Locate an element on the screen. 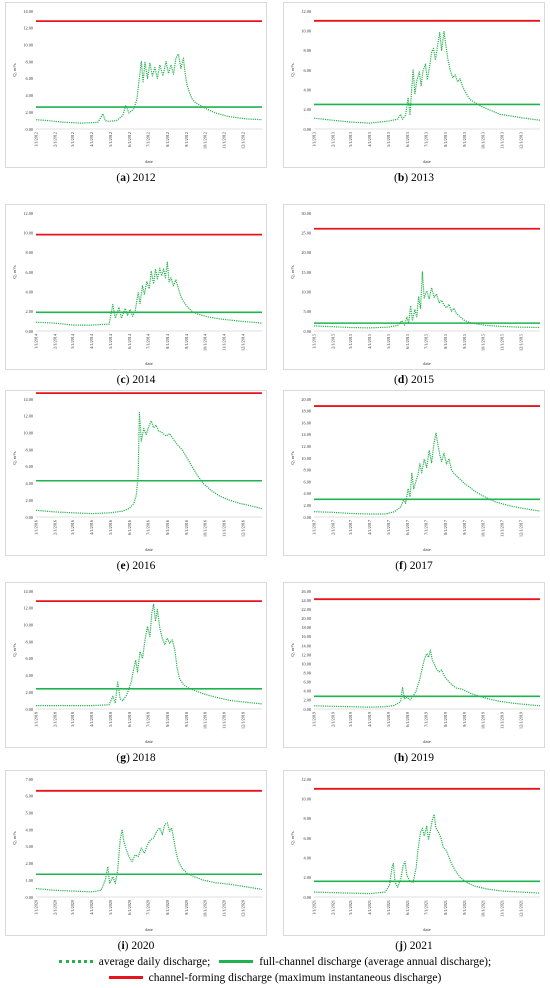  x-tick-label: 10/1/2012 is located at coordinates (205, 140).